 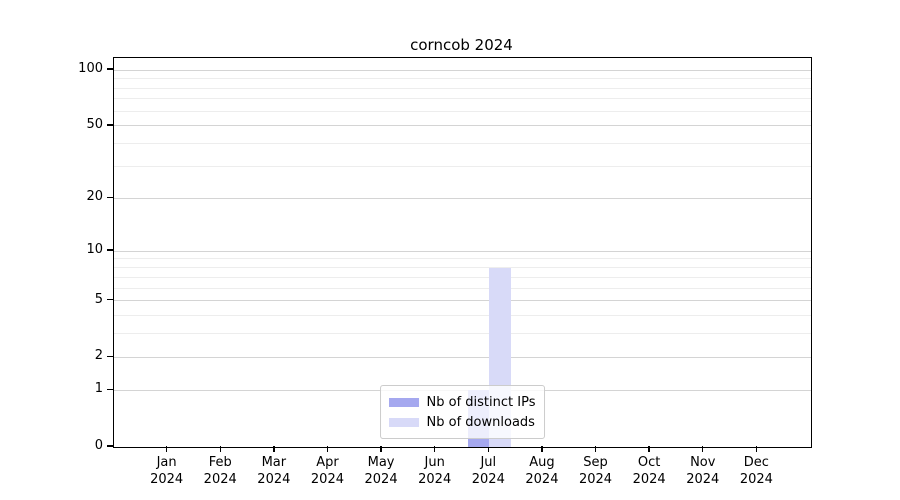 I want to click on x-tick-label: Jul 2024, so click(x=488, y=471).